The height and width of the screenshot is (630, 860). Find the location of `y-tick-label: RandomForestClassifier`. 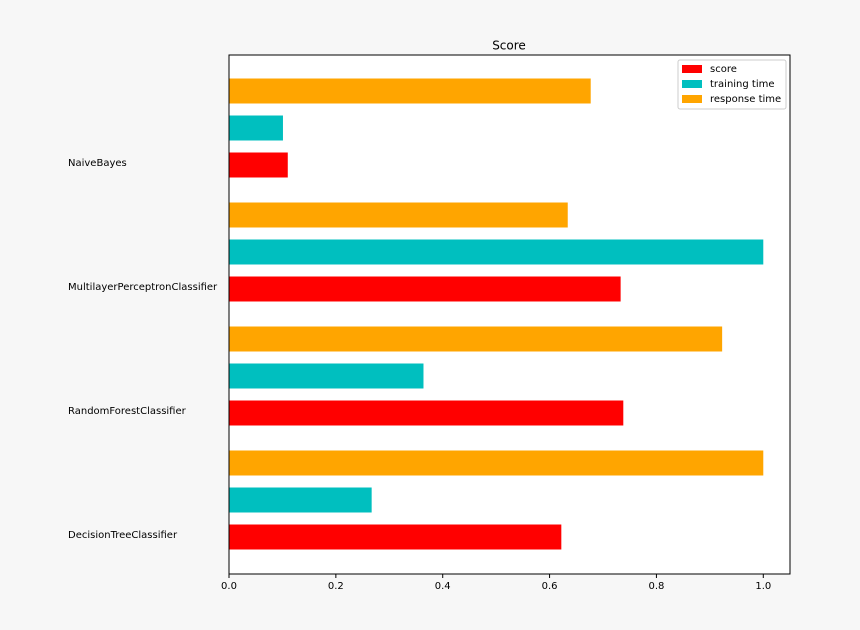

y-tick-label: RandomForestClassifier is located at coordinates (127, 411).